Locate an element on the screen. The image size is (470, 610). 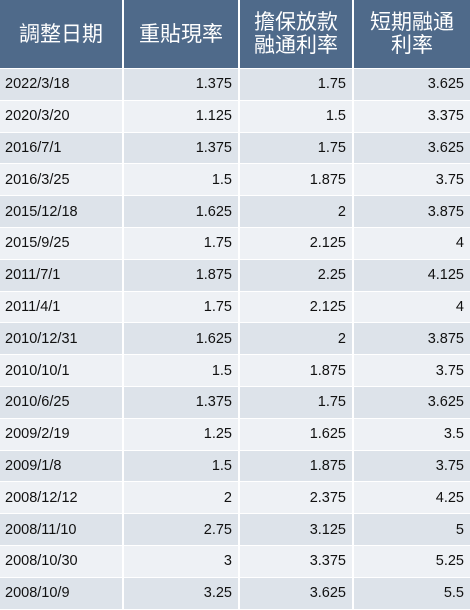
table-row: 2015/12/18 1.625 2 3.875 is located at coordinates (235, 211).